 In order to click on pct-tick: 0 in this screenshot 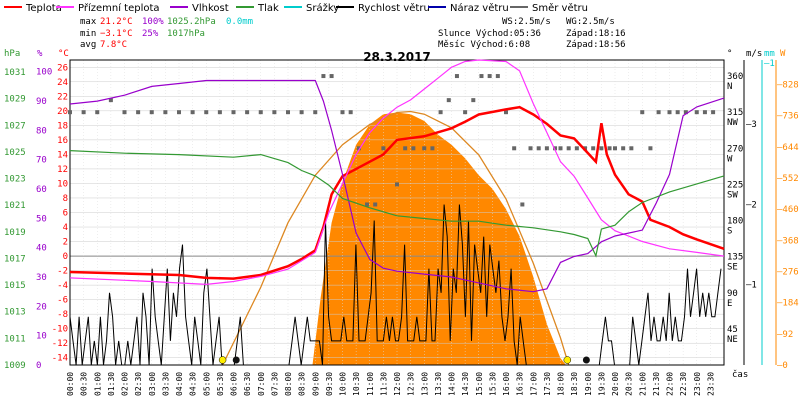, I will do `click(38, 366)`.